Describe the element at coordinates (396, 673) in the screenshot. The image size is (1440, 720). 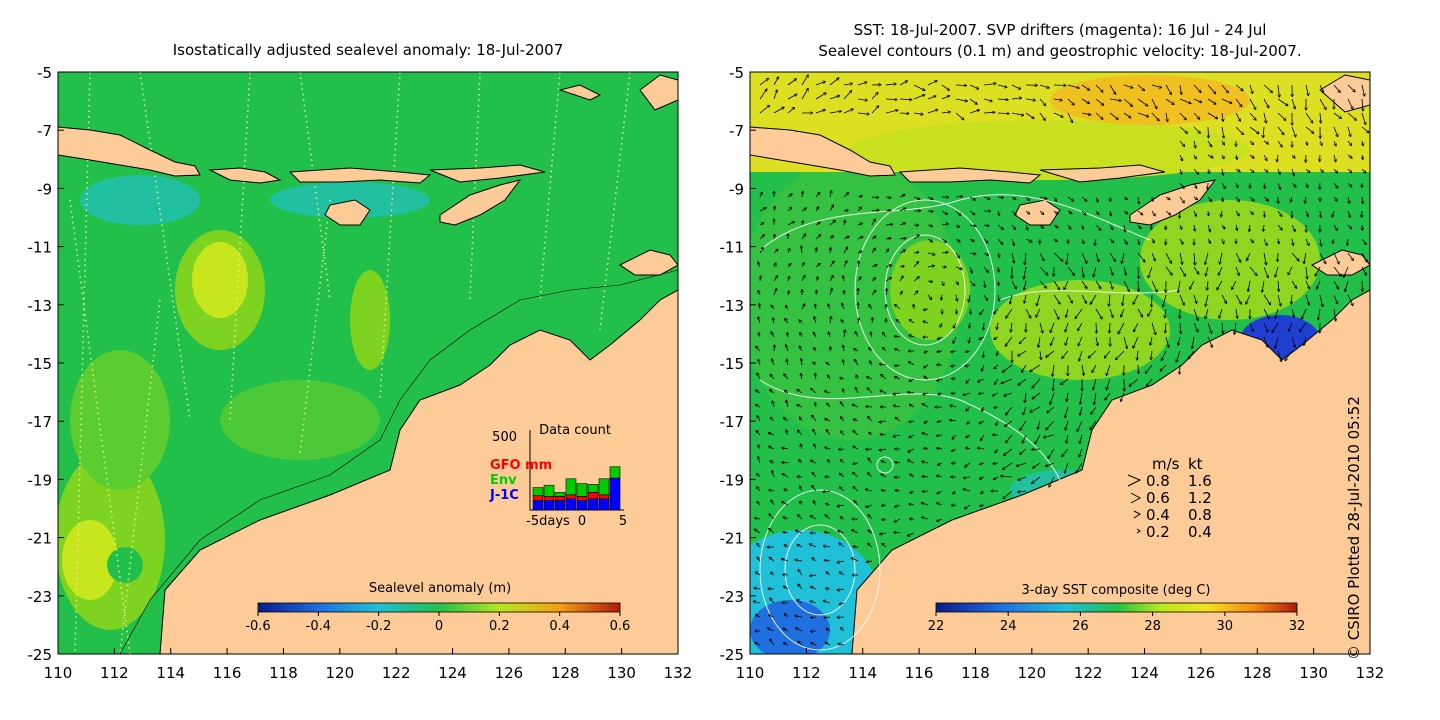
I see `x-tick-label: 122` at that location.